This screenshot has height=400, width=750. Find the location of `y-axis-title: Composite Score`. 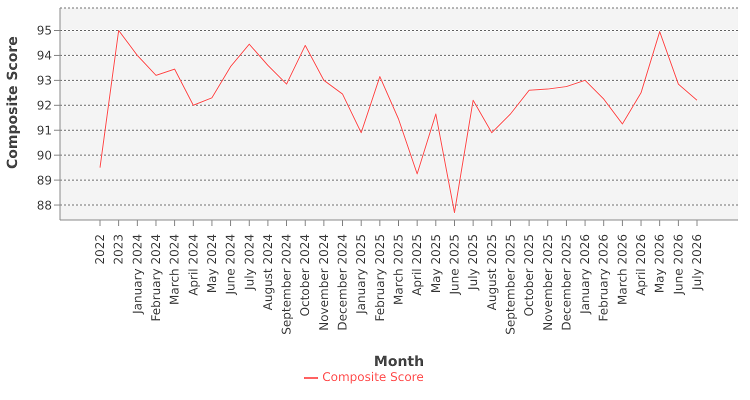

y-axis-title: Composite Score is located at coordinates (12, 102).